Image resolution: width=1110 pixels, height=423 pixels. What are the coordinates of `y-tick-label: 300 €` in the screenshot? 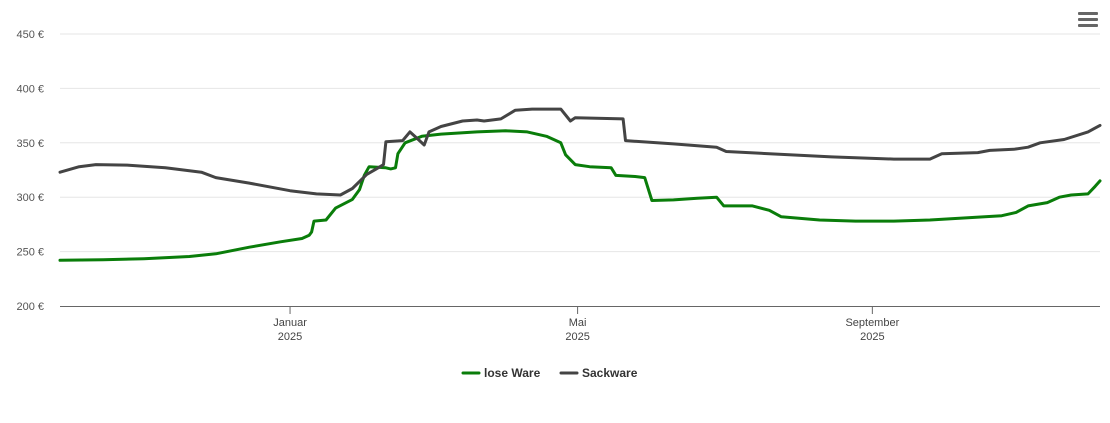 It's located at (30, 198).